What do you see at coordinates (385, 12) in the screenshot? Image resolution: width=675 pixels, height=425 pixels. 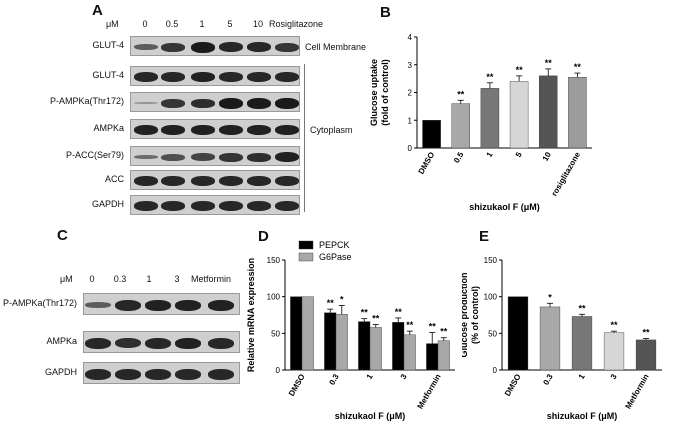 I see `panel-b-label: B` at bounding box center [385, 12].